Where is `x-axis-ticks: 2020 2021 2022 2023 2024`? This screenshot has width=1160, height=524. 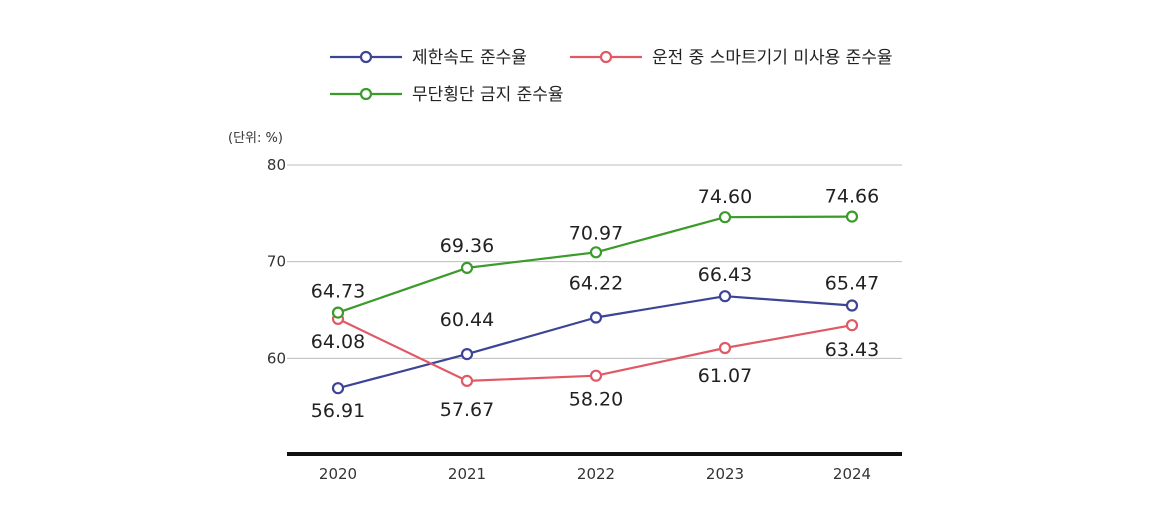 x-axis-ticks: 2020 2021 2022 2023 2024 is located at coordinates (595, 474).